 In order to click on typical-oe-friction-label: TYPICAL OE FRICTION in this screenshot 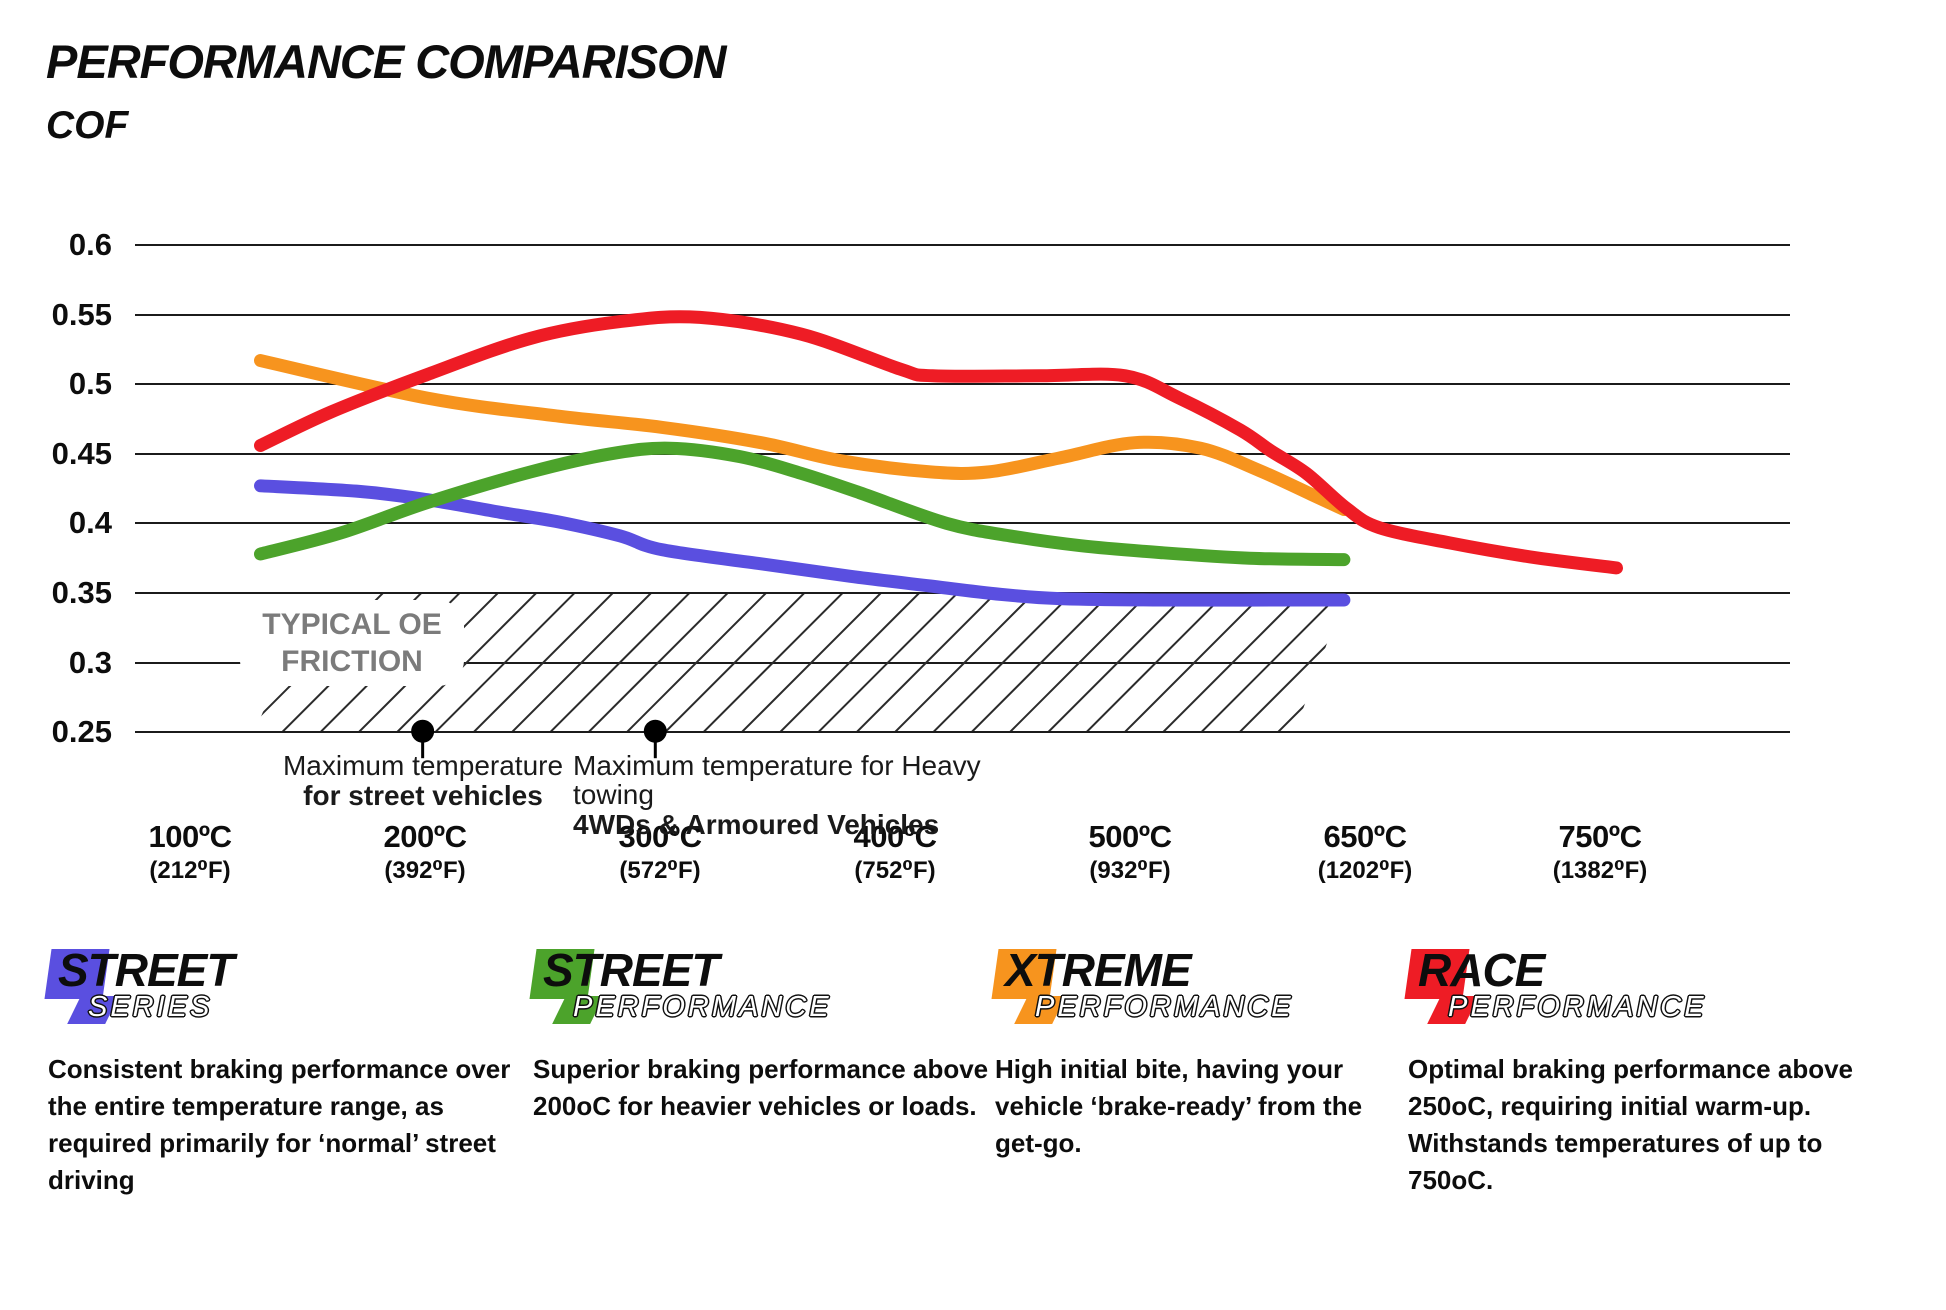, I will do `click(352, 643)`.